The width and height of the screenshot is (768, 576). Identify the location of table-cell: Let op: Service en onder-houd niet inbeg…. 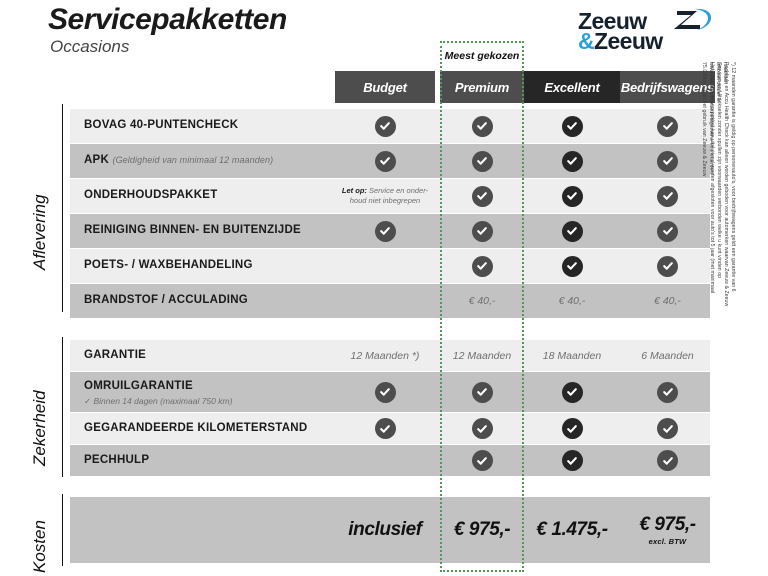
(385, 196).